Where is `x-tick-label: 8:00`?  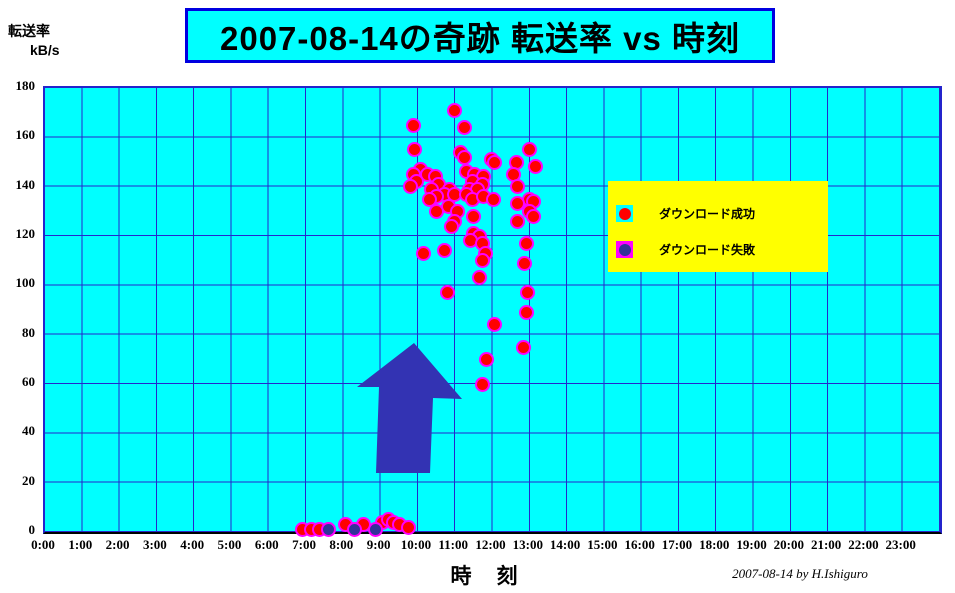 x-tick-label: 8:00 is located at coordinates (341, 544).